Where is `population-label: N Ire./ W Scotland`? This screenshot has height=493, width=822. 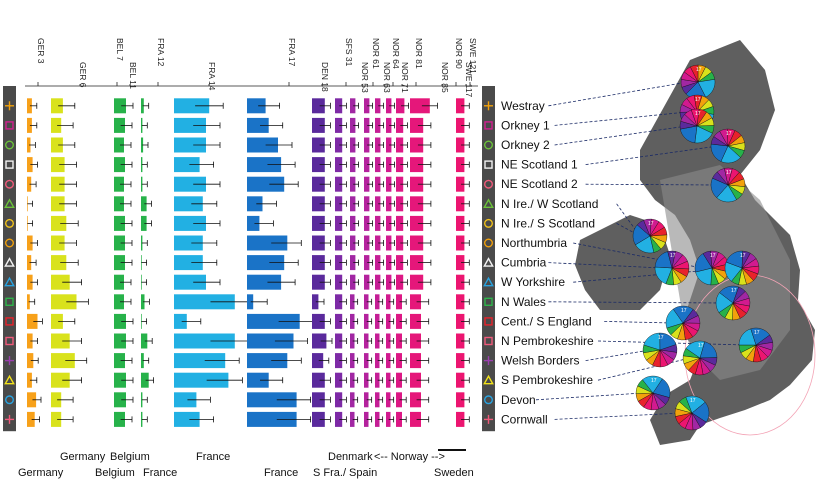
population-label: N Ire./ W Scotland is located at coordinates (549, 204).